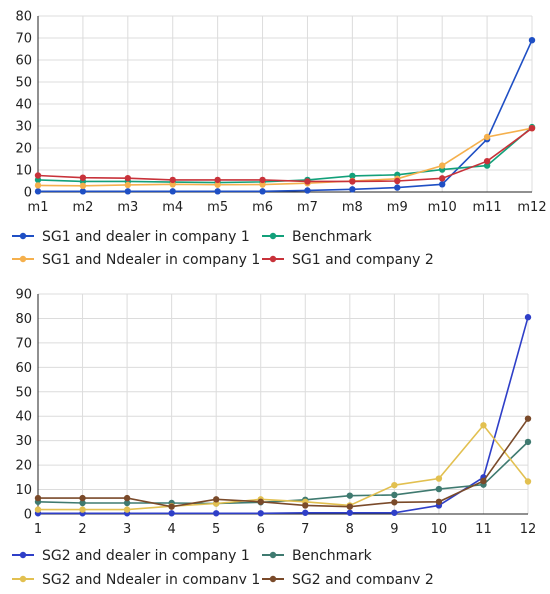 Image resolution: width=550 pixels, height=594 pixels. Describe the element at coordinates (439, 529) in the screenshot. I see `x-tick-label: 10` at that location.